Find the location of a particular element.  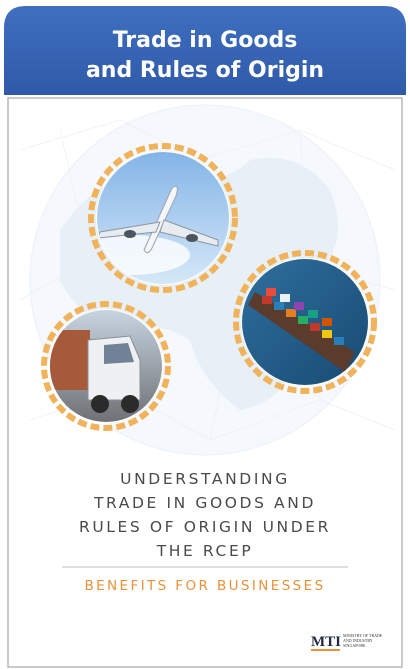

logo-name-line: AND INDUSTRY is located at coordinates (358, 640).